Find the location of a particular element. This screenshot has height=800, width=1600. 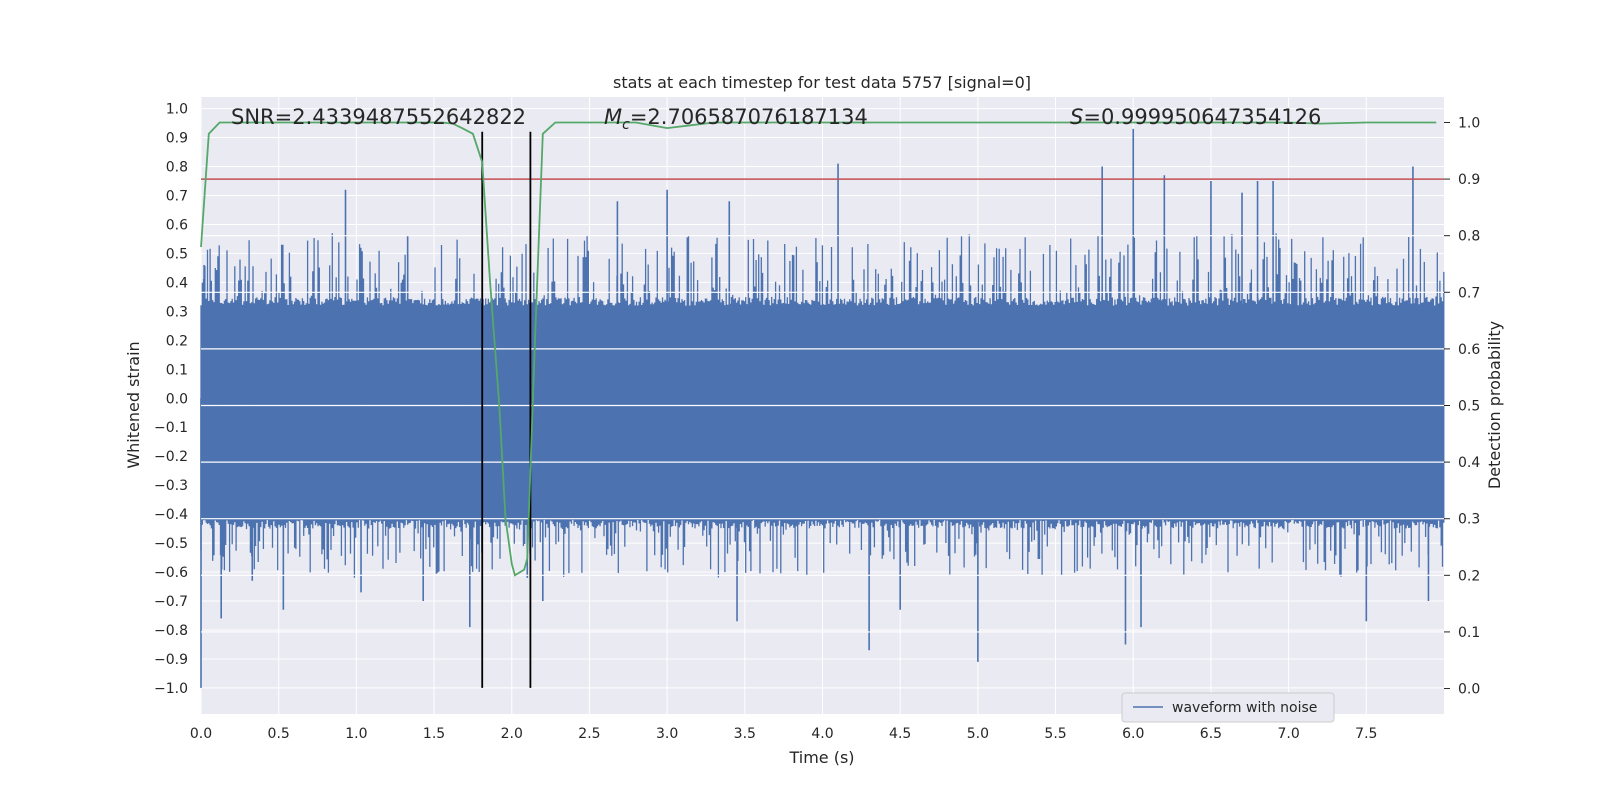

s-symbol: S is located at coordinates (1076, 117).